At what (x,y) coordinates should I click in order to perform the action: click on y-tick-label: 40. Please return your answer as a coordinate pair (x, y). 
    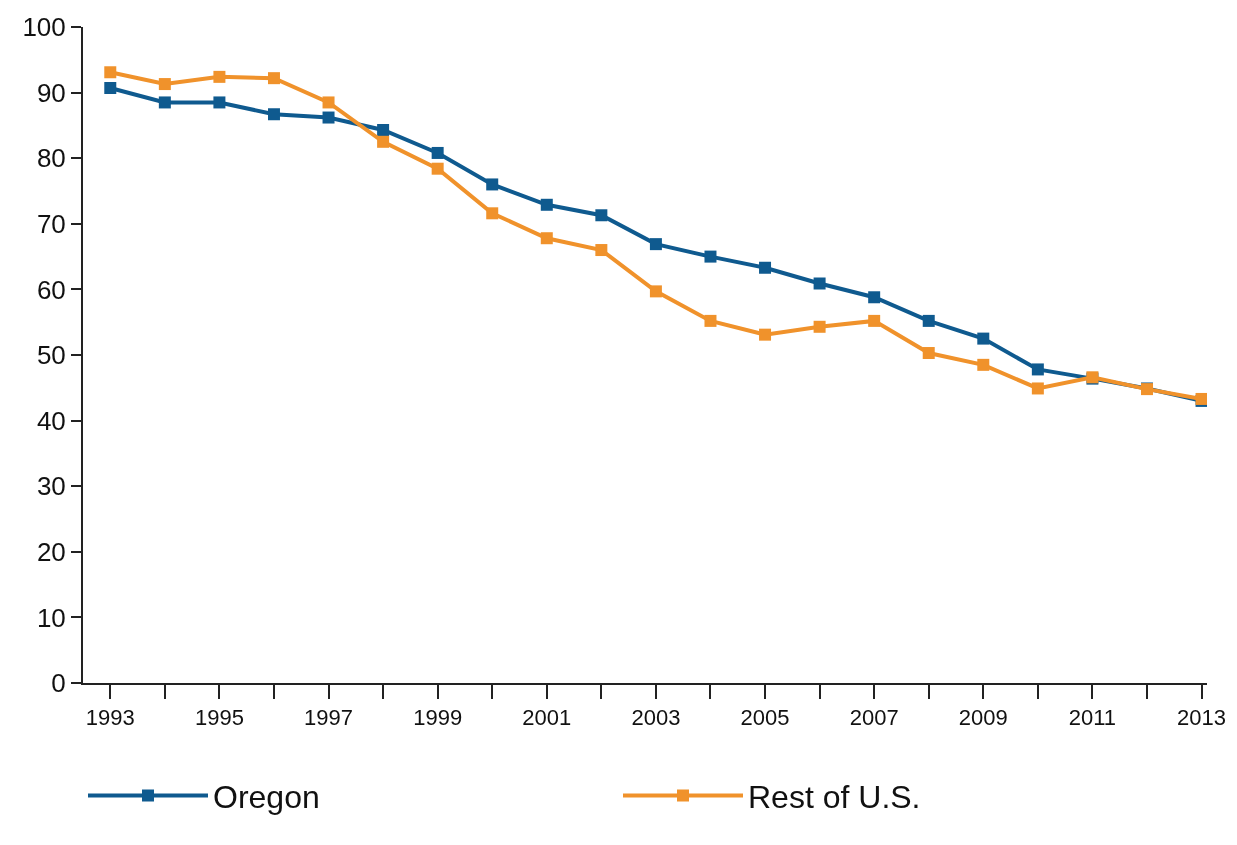
    Looking at the image, I should click on (51, 420).